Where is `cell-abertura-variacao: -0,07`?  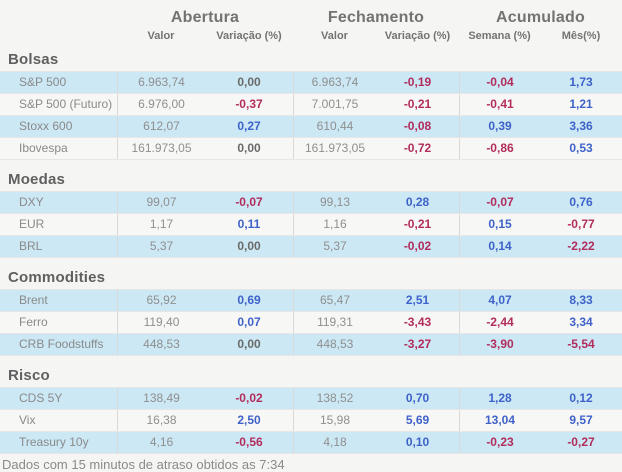
cell-abertura-variacao: -0,07 is located at coordinates (249, 202).